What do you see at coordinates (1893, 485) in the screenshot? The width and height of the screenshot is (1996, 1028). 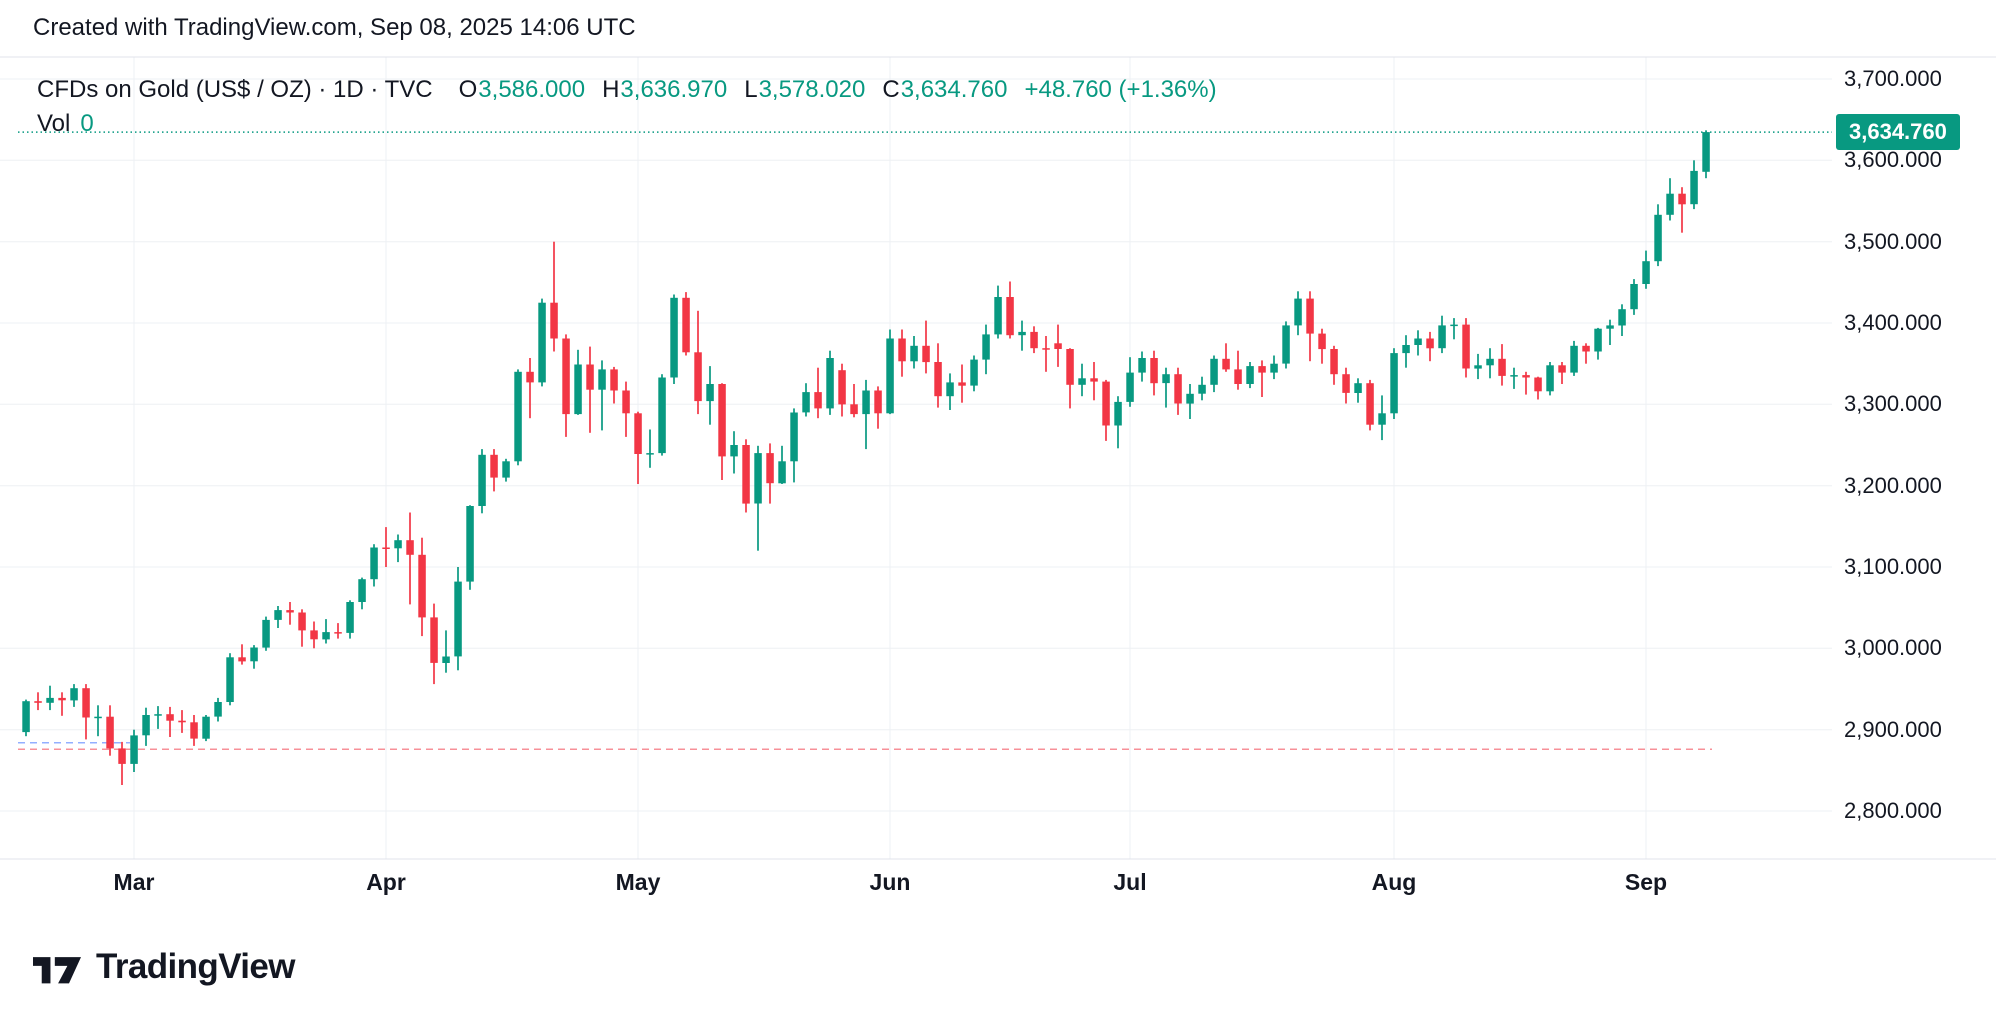 I see `price-tick-label: 3,200.000` at bounding box center [1893, 485].